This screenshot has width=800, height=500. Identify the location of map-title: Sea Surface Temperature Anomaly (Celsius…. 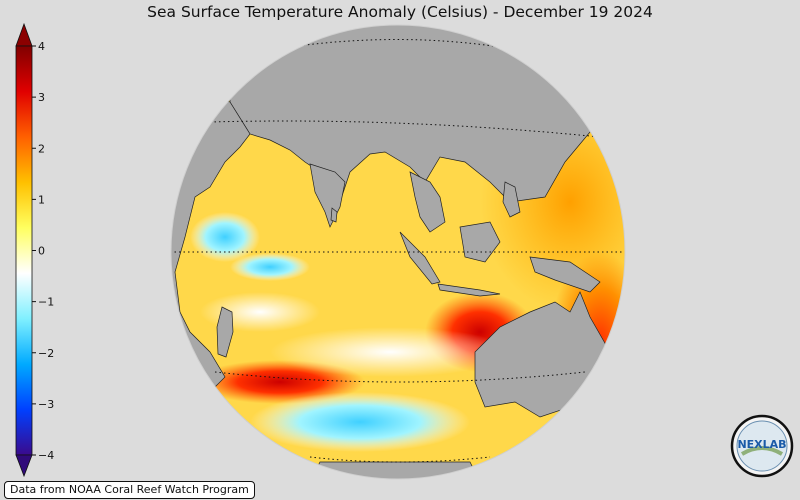
(400, 12).